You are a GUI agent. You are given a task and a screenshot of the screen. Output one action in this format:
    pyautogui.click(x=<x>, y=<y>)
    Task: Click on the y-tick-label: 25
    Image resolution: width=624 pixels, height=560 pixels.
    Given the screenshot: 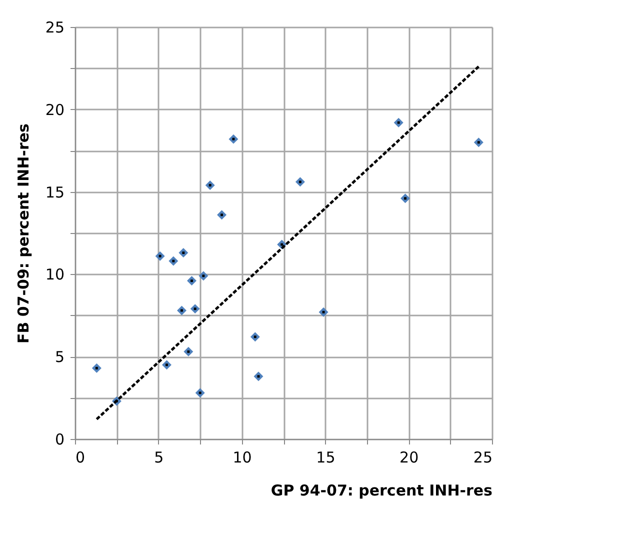 What is the action you would take?
    pyautogui.click(x=54, y=27)
    